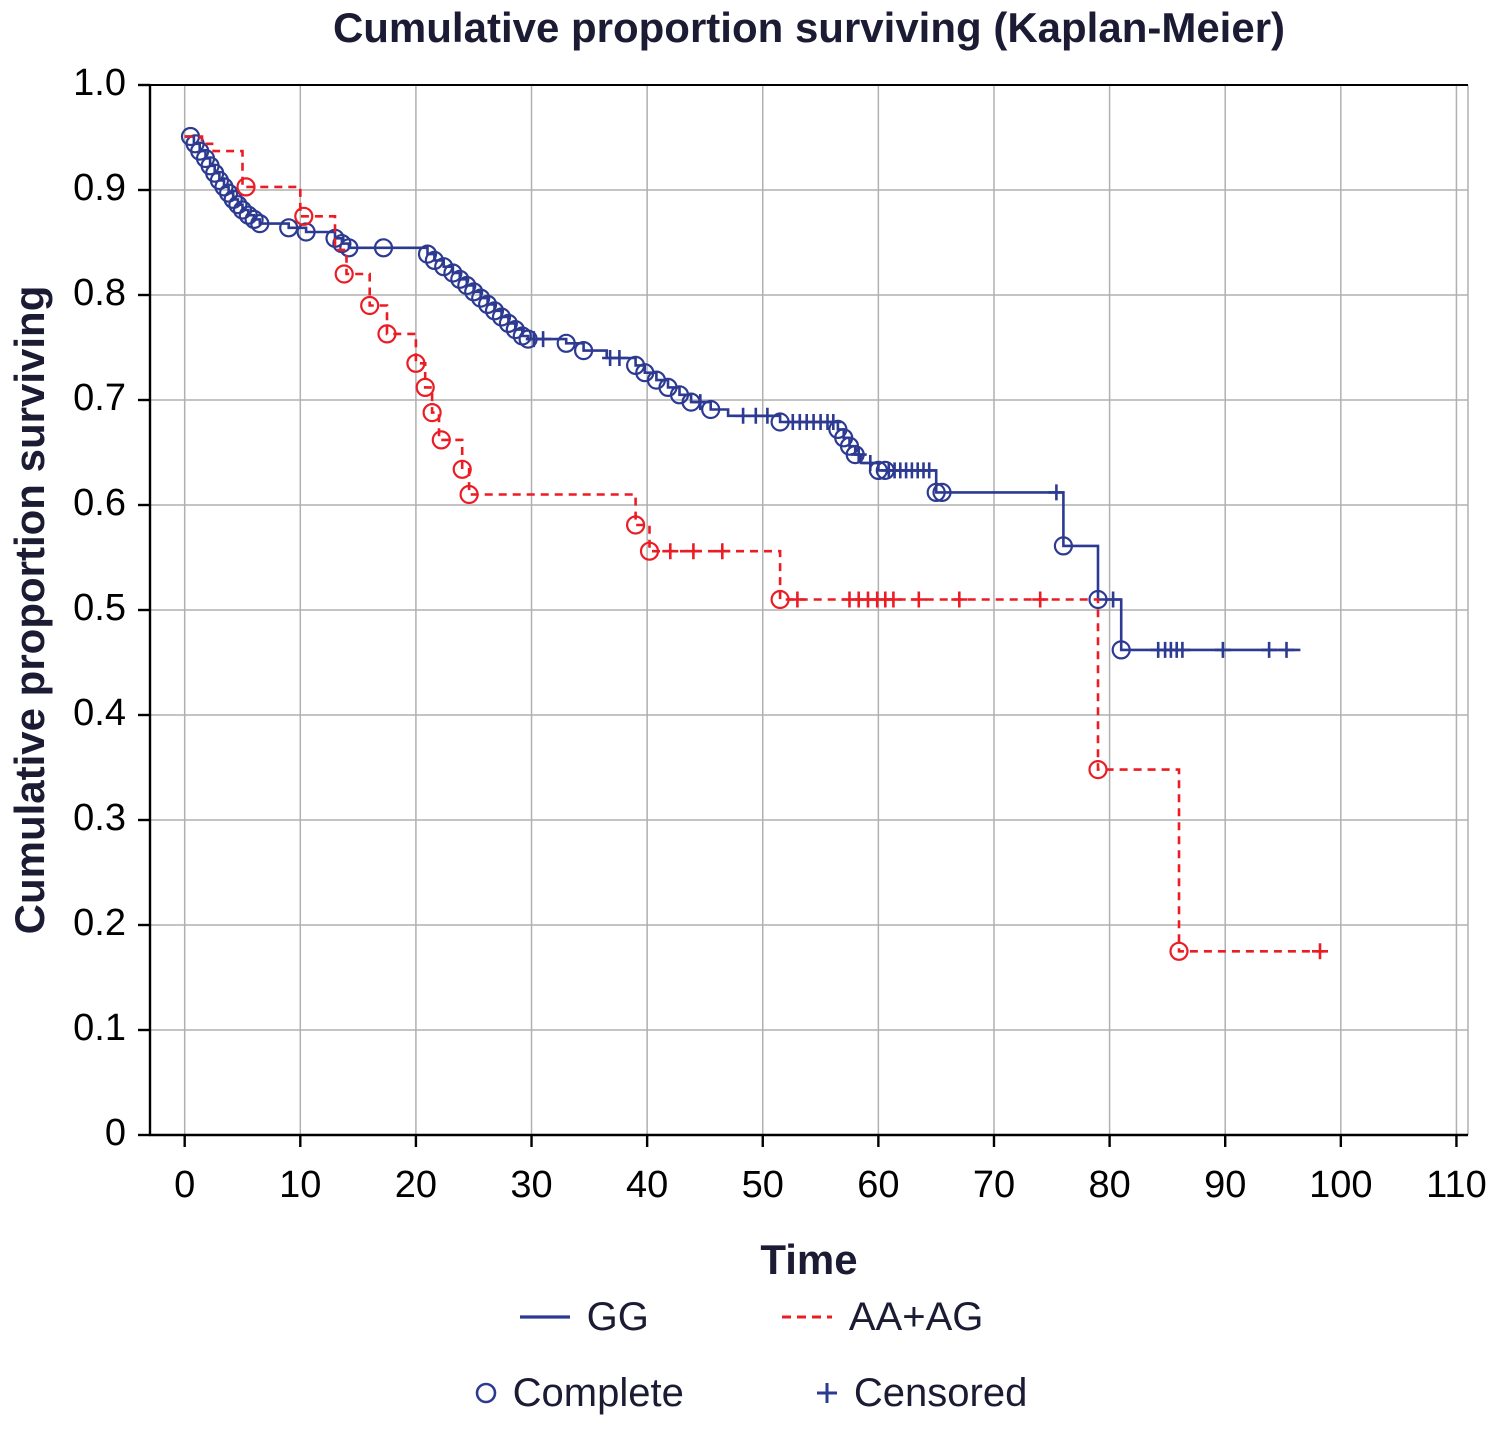 The image size is (1500, 1436). I want to click on y-tick-label: 0.1, so click(99, 1028).